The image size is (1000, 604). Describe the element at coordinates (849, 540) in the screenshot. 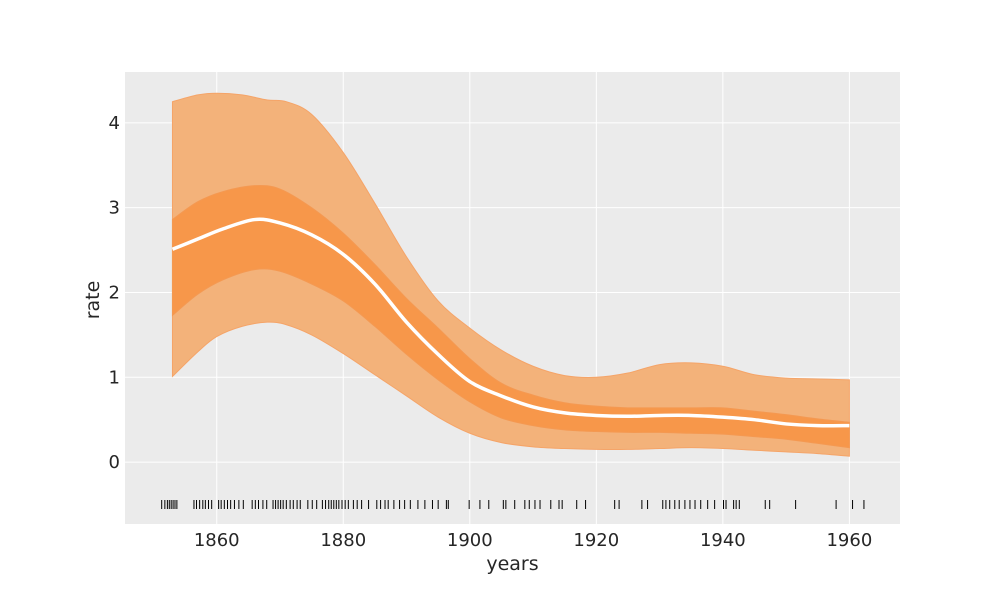

I see `x-tick-label: 1960` at that location.